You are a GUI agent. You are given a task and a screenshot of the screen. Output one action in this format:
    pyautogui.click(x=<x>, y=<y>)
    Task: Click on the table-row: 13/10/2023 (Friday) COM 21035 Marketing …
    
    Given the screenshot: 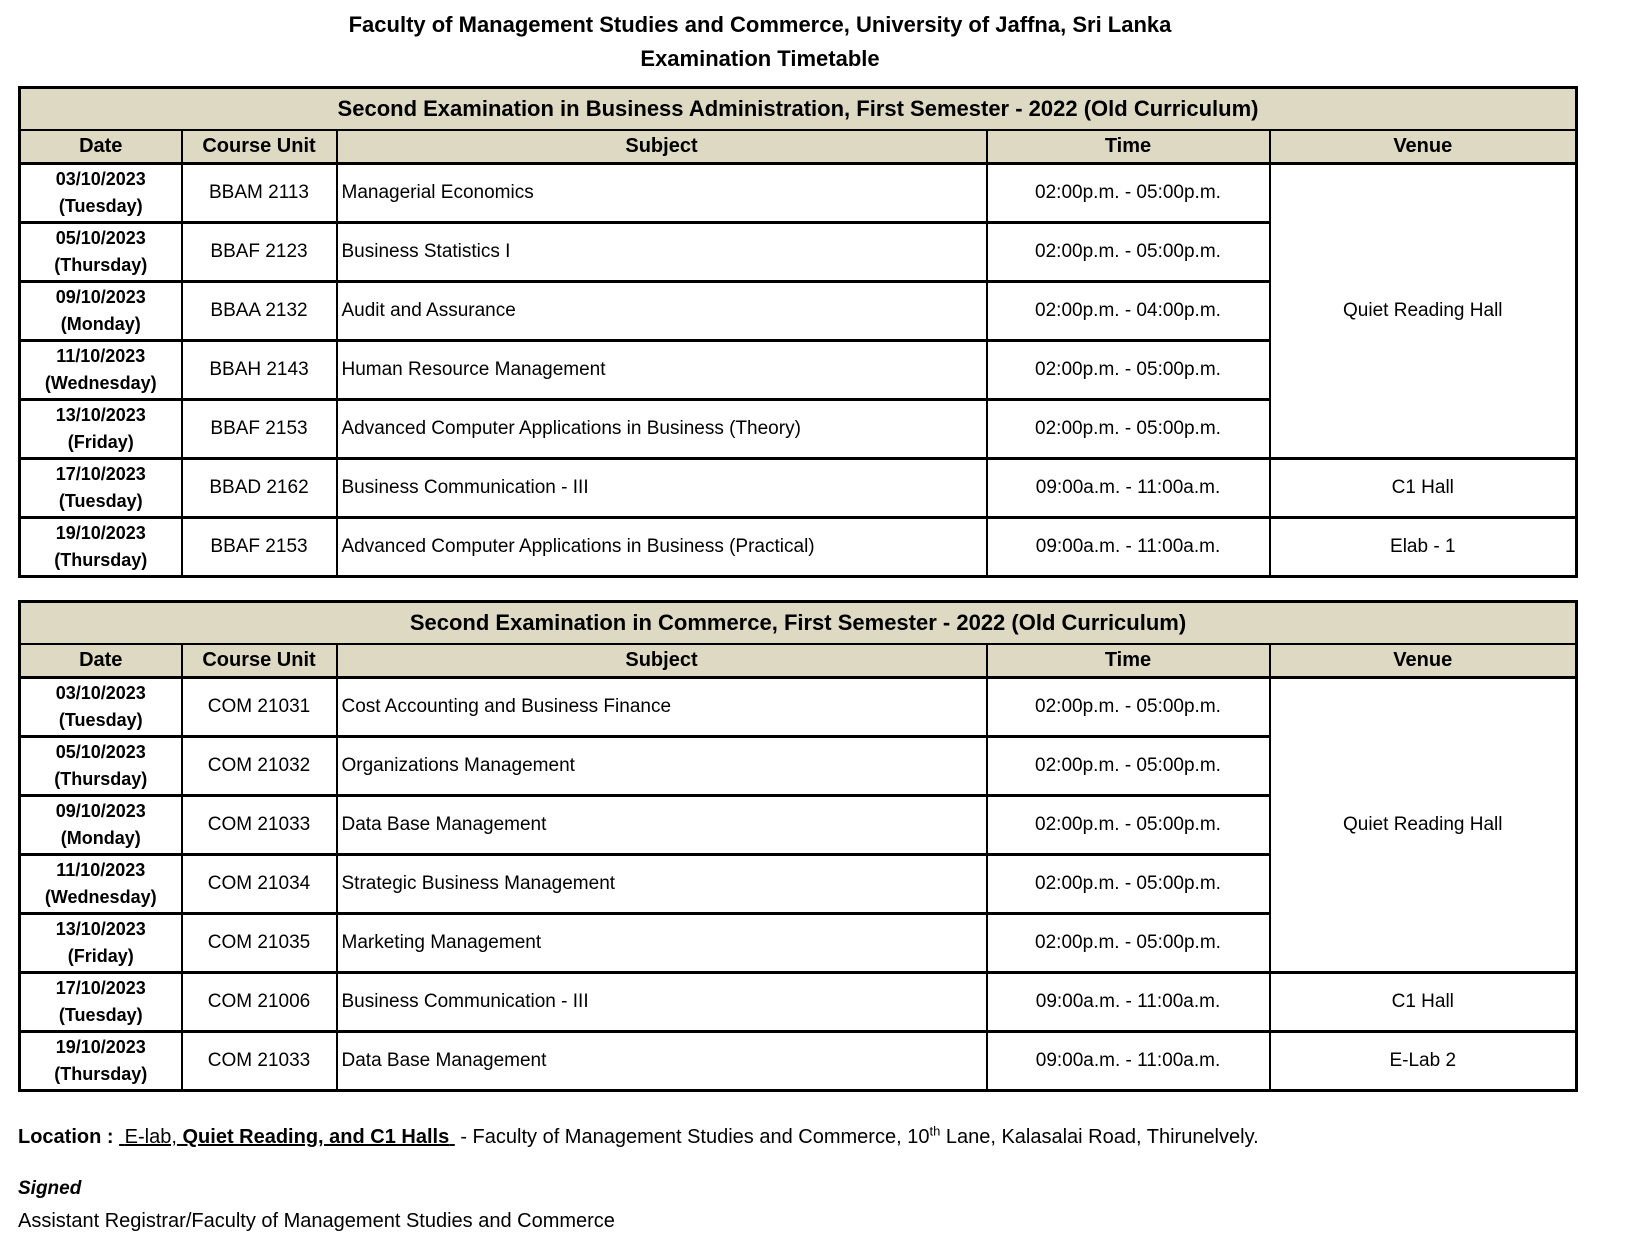 What is the action you would take?
    pyautogui.click(x=797, y=943)
    